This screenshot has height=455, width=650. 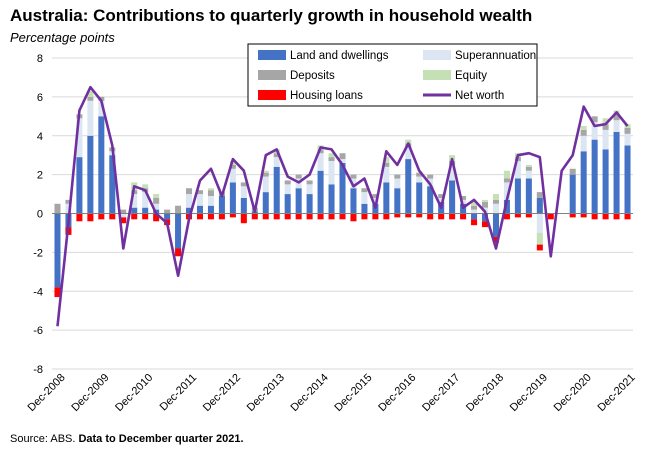 I want to click on y-tick-label: 8, so click(x=40, y=59).